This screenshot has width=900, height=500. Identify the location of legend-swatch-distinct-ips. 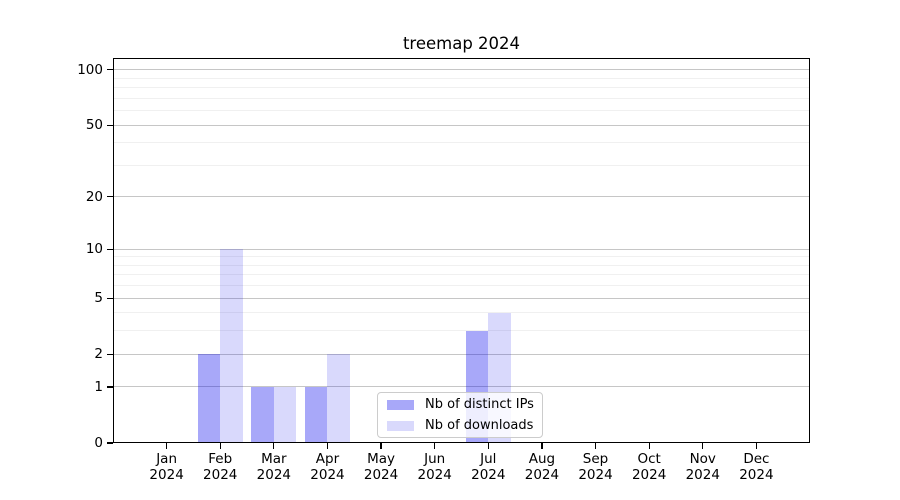
(400, 404).